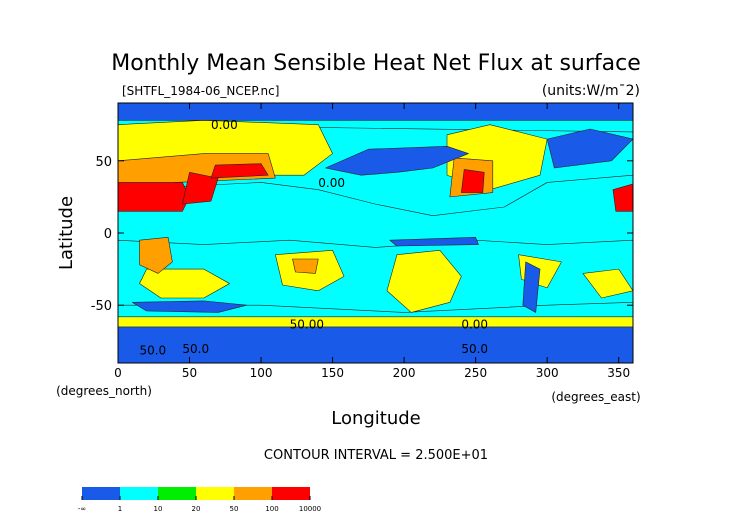 Image resolution: width=752 pixels, height=532 pixels. I want to click on colorbar-label: 20, so click(196, 509).